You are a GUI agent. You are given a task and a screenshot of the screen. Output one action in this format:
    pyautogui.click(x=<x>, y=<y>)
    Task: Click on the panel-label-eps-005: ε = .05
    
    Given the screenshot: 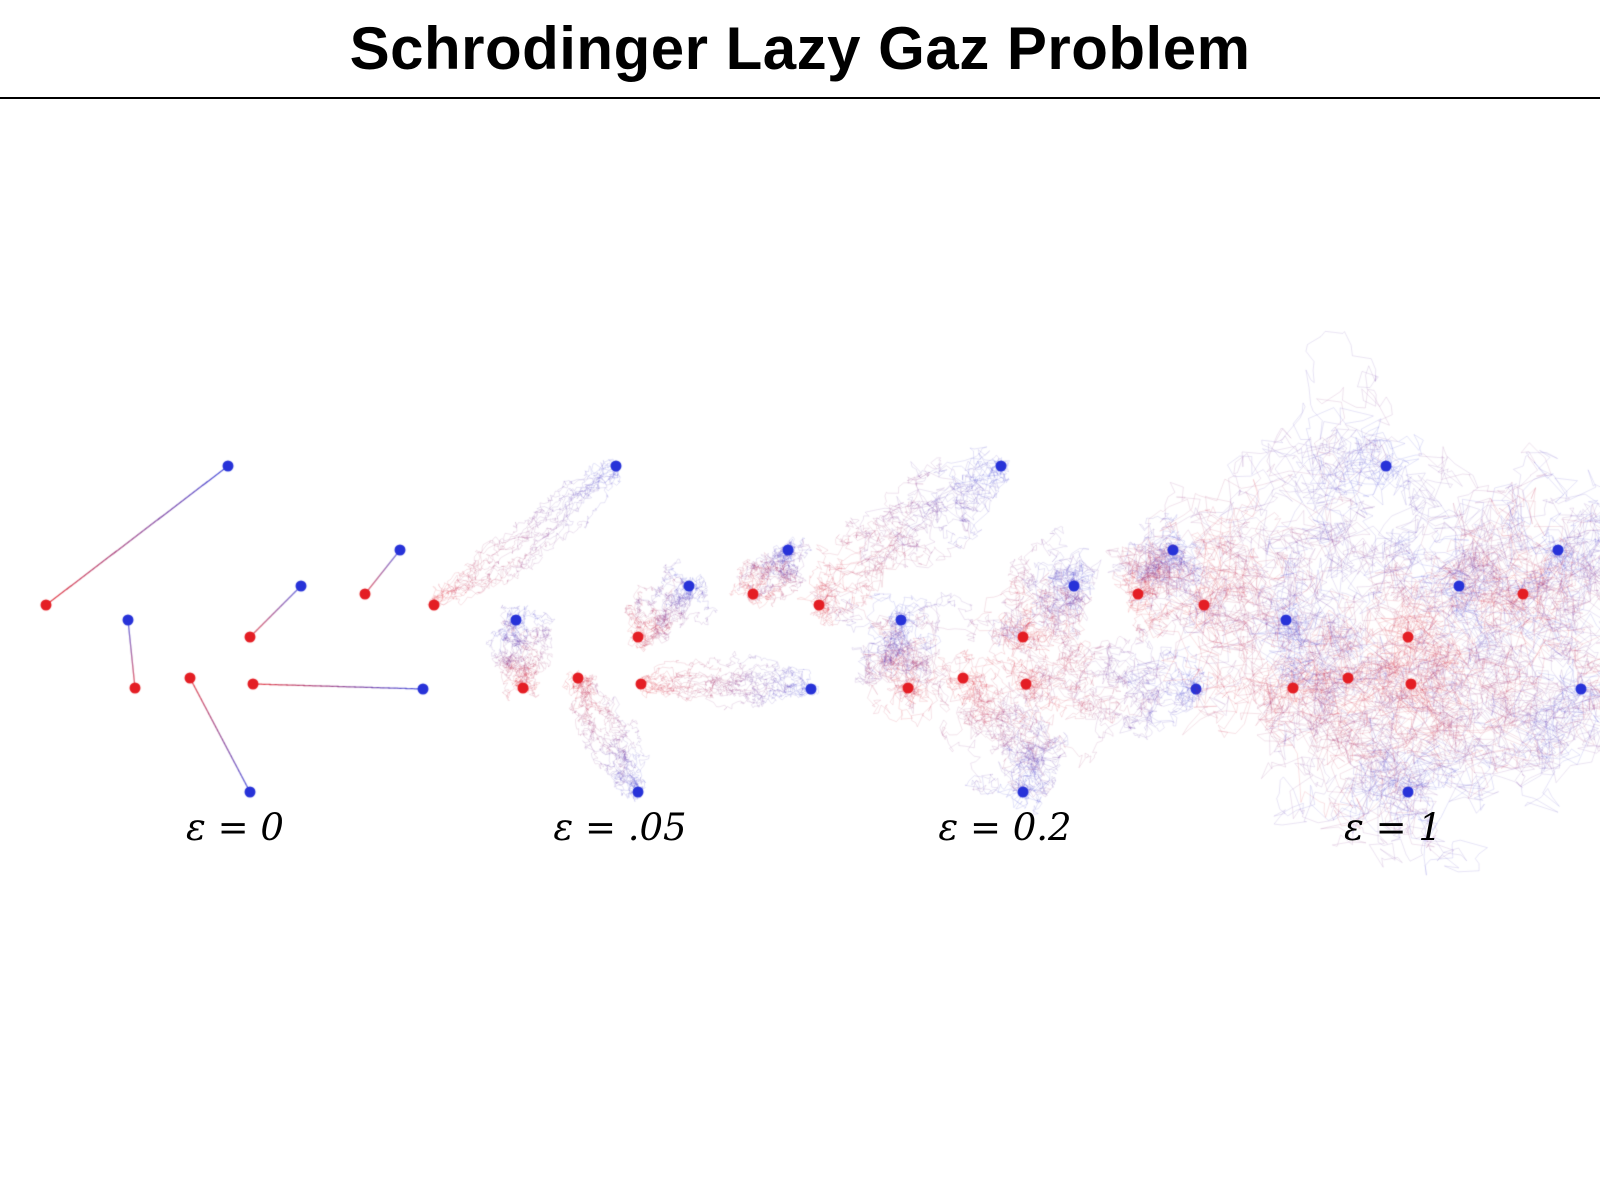 What is the action you would take?
    pyautogui.click(x=620, y=827)
    